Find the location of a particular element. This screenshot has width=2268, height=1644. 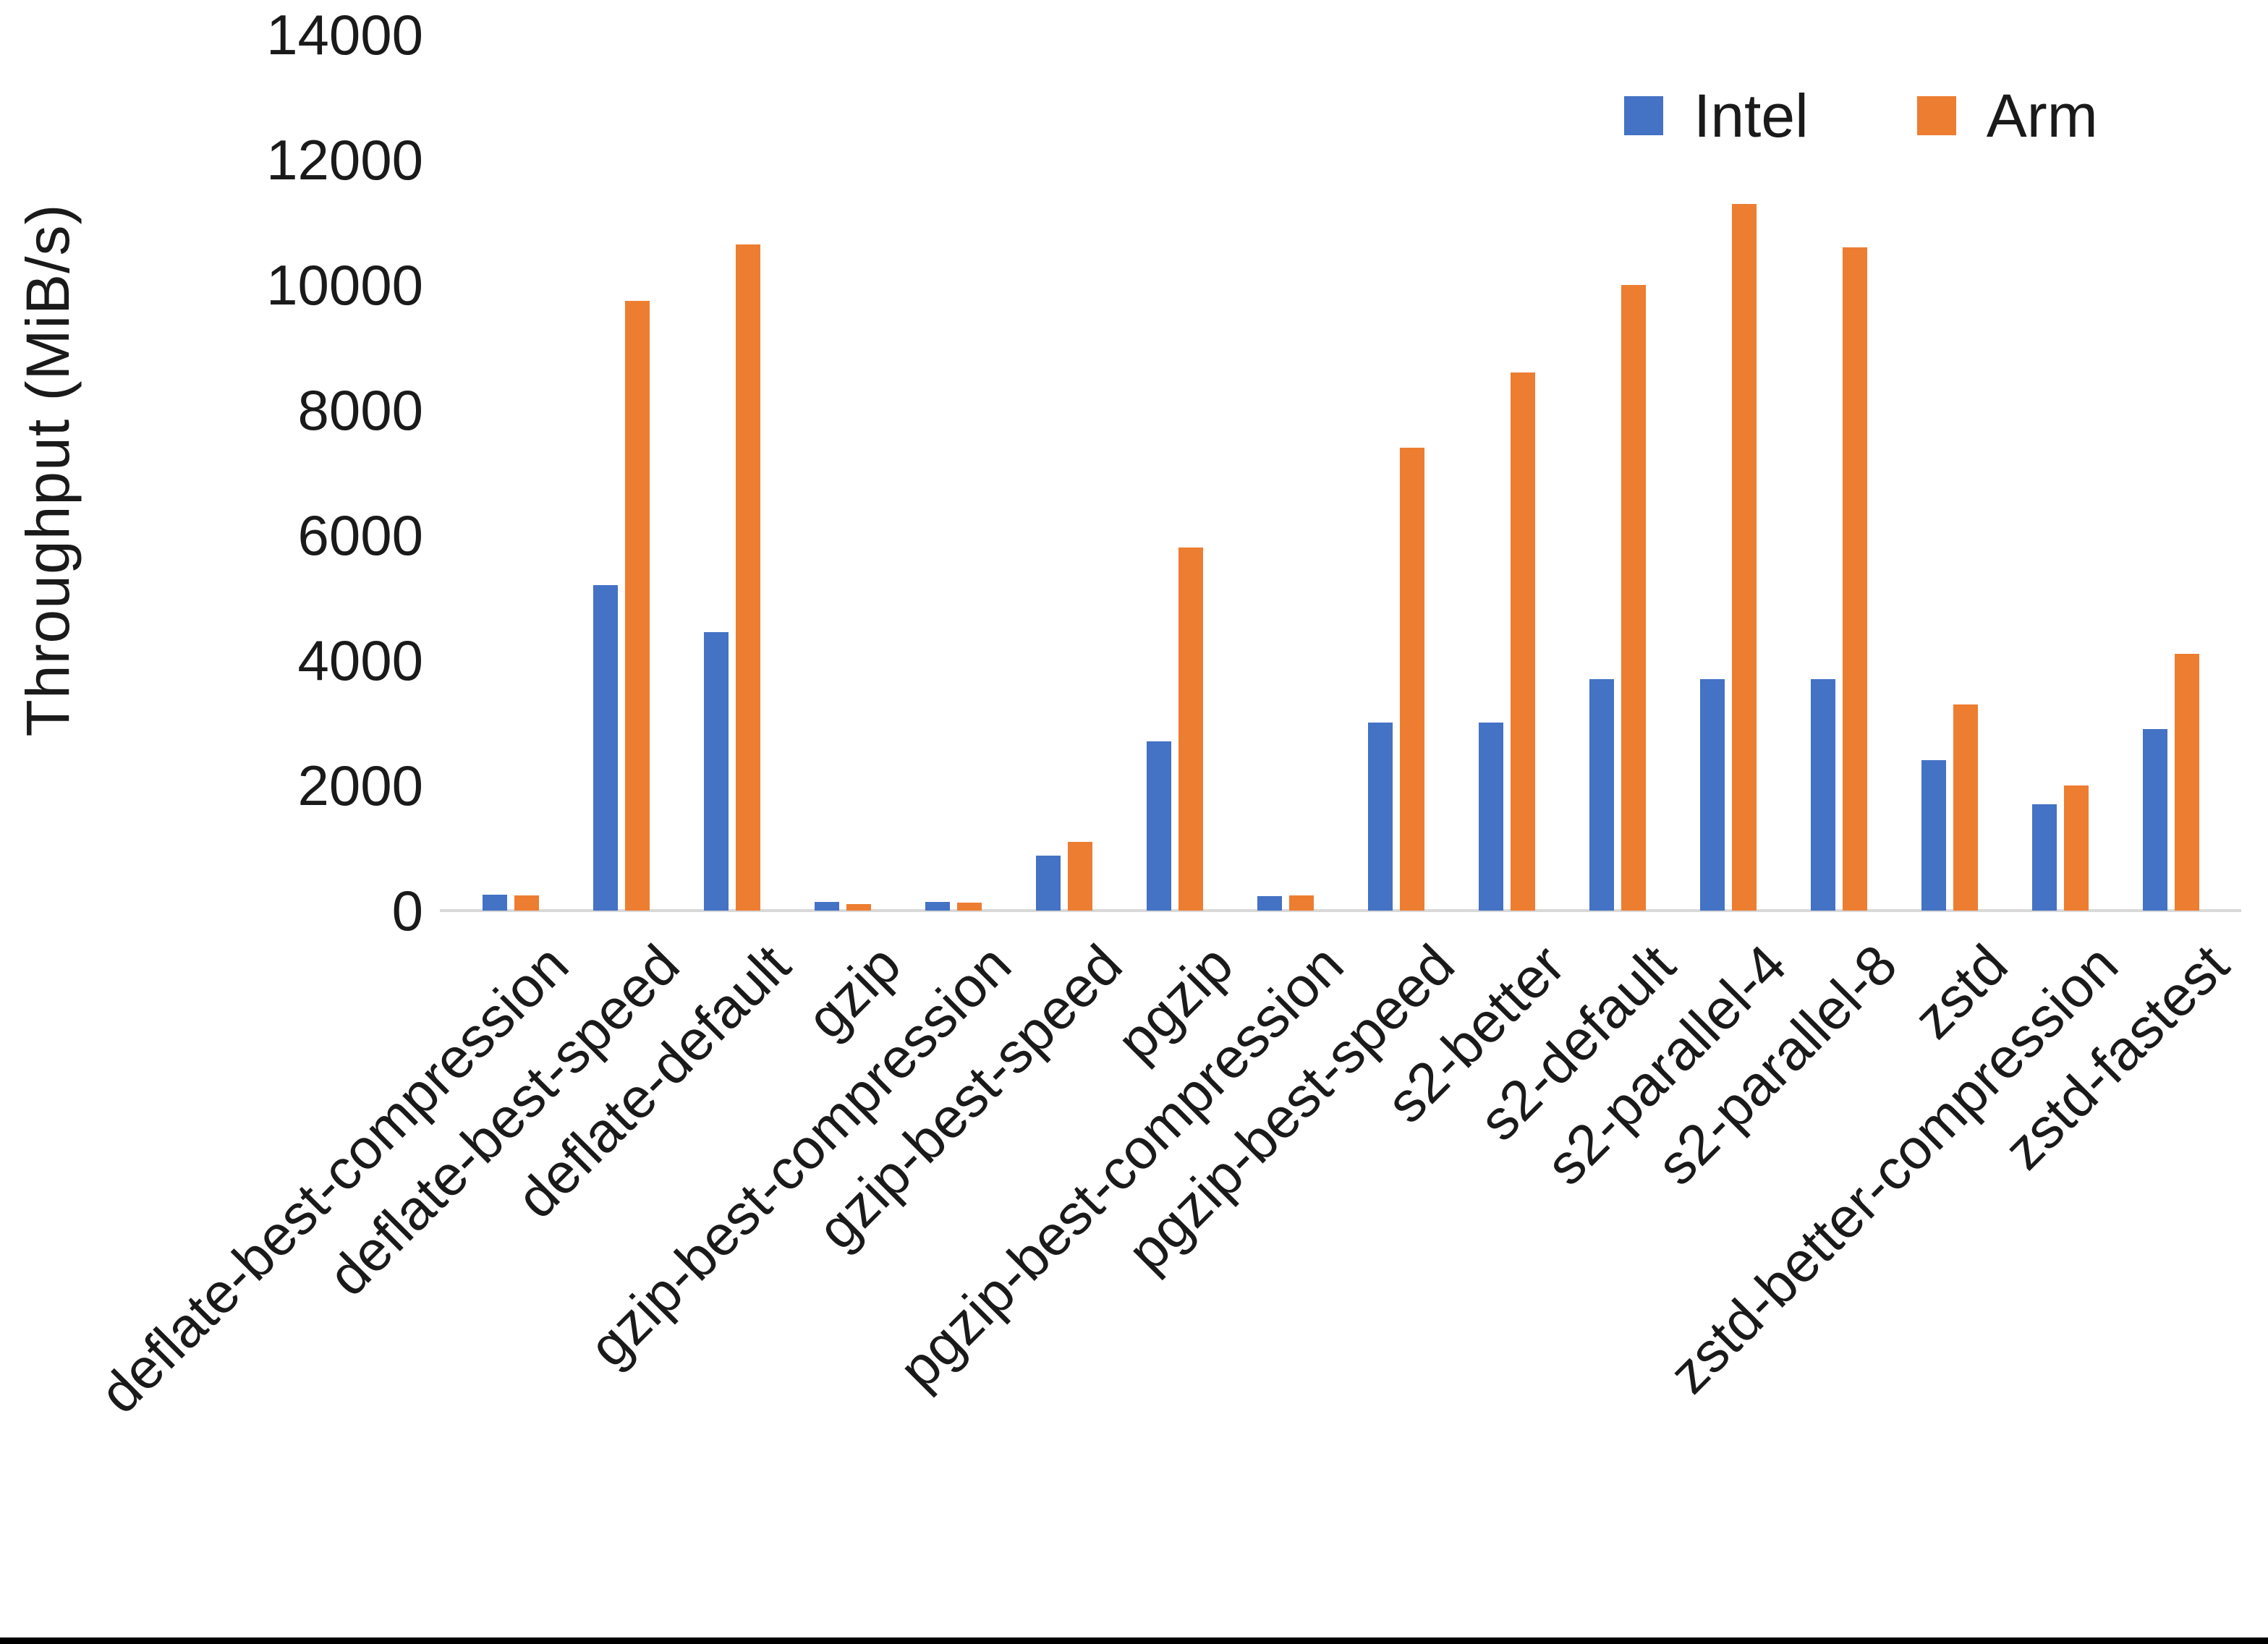

bar-arm-gzip-best-compression is located at coordinates (970, 907).